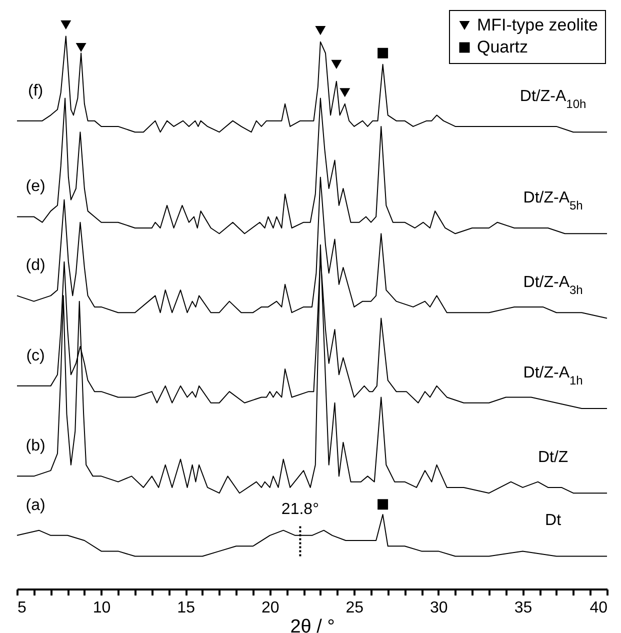 This screenshot has height=633, width=621. What do you see at coordinates (36, 91) in the screenshot?
I see `annotation: (f)` at bounding box center [36, 91].